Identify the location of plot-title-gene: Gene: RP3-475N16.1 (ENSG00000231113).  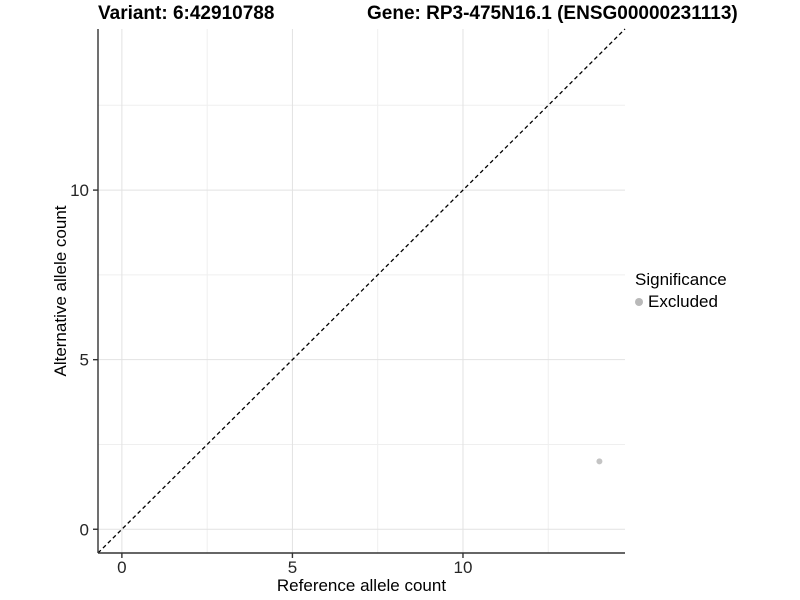
(552, 13).